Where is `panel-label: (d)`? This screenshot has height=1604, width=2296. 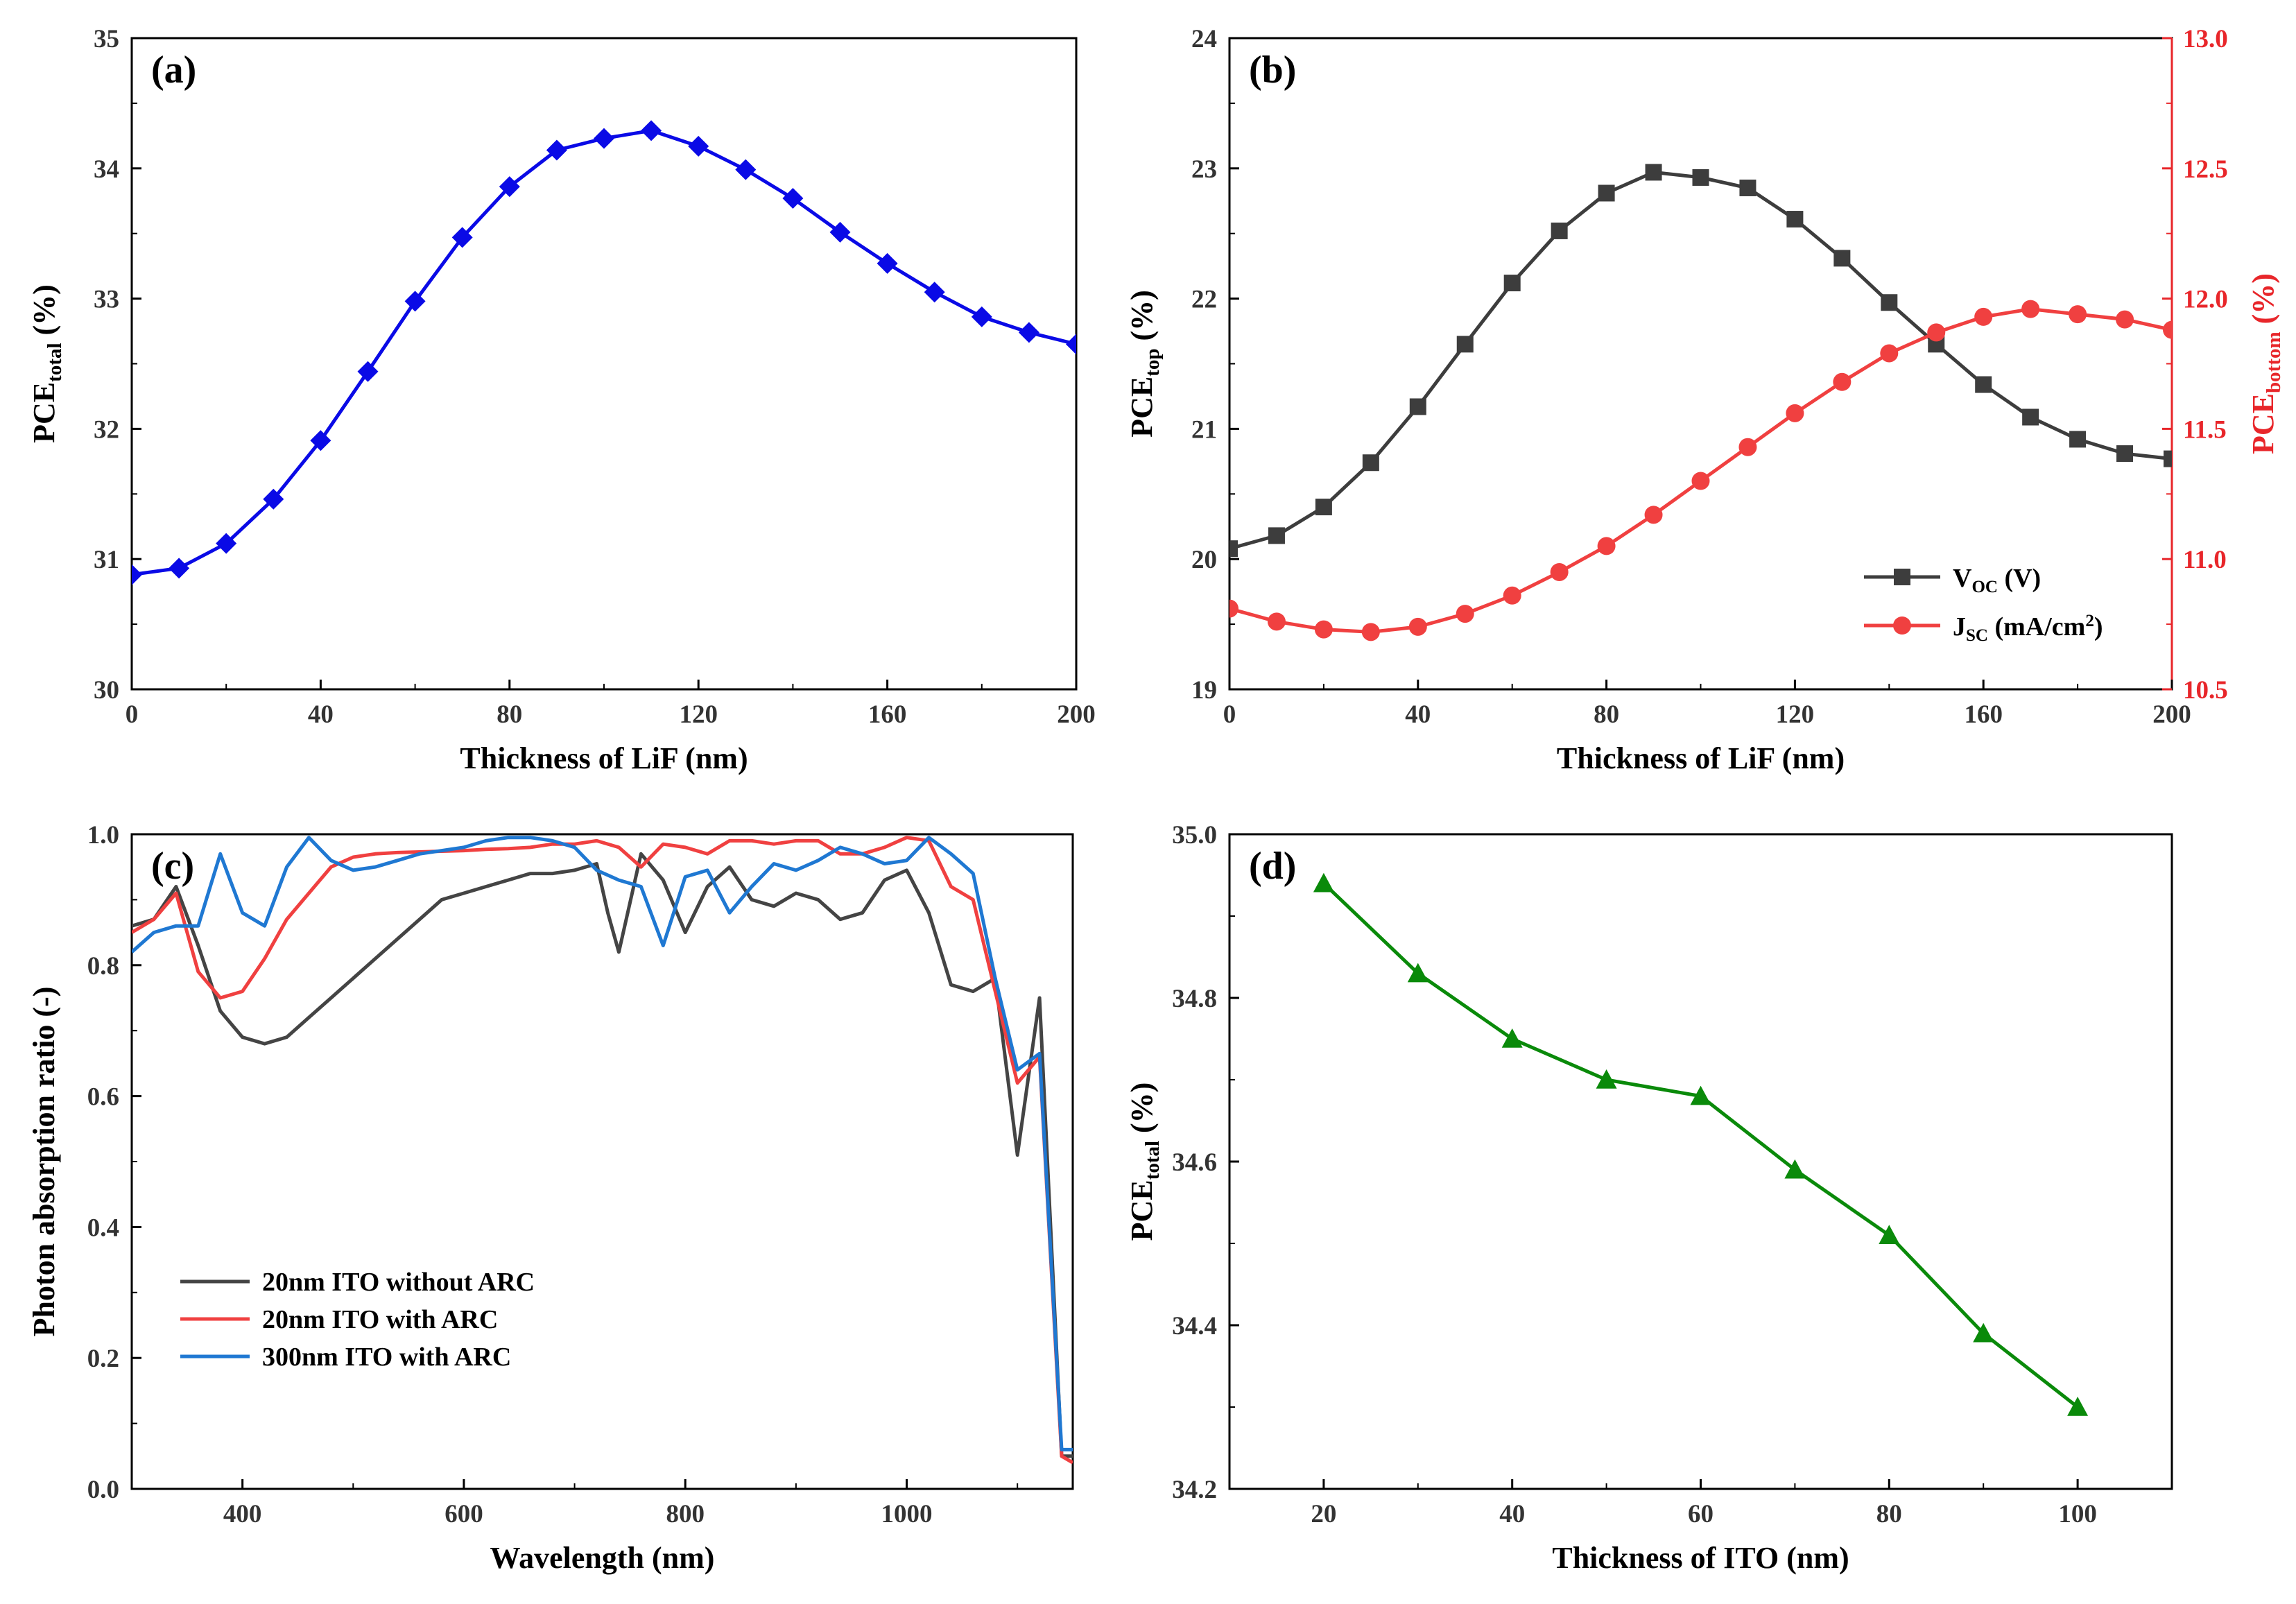
panel-label: (d) is located at coordinates (1272, 866).